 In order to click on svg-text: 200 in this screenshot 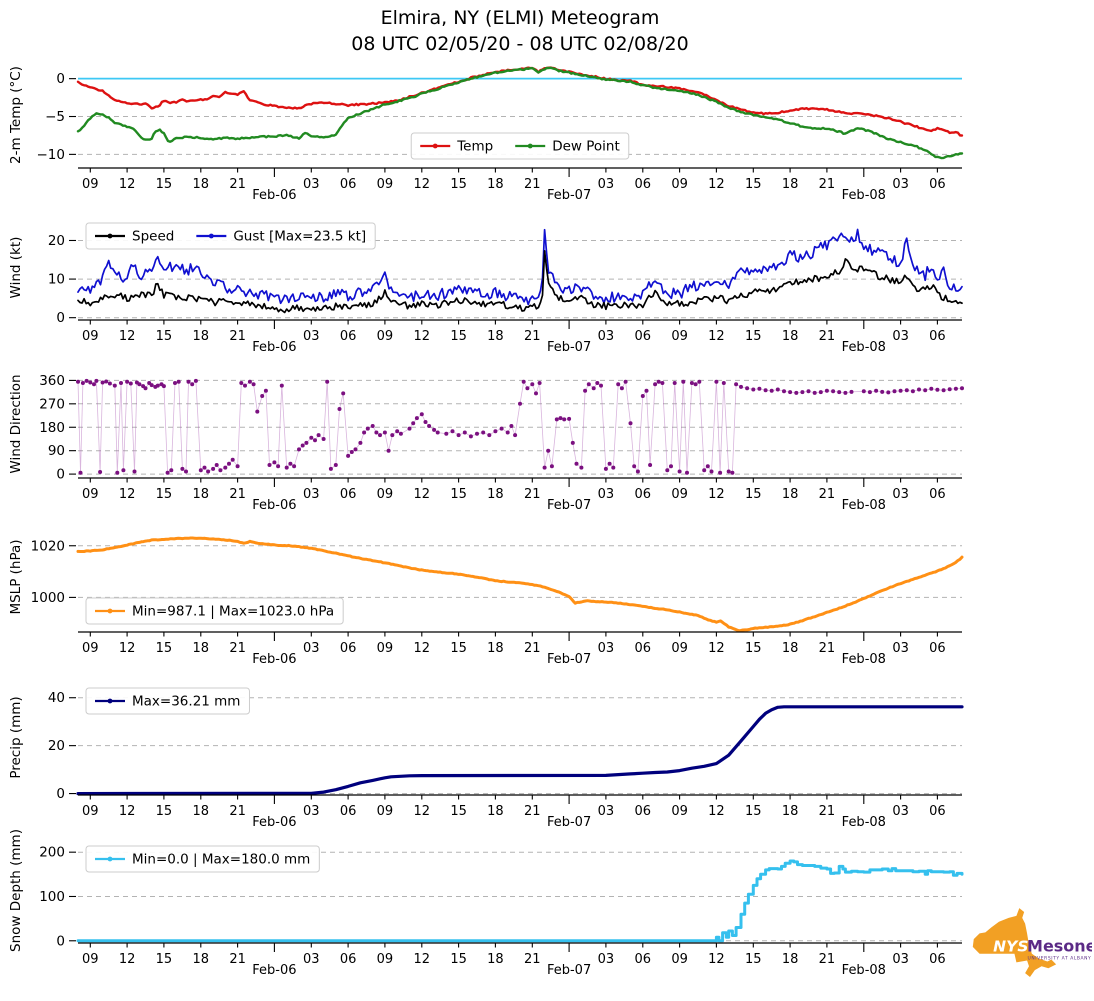, I will do `click(52, 853)`.